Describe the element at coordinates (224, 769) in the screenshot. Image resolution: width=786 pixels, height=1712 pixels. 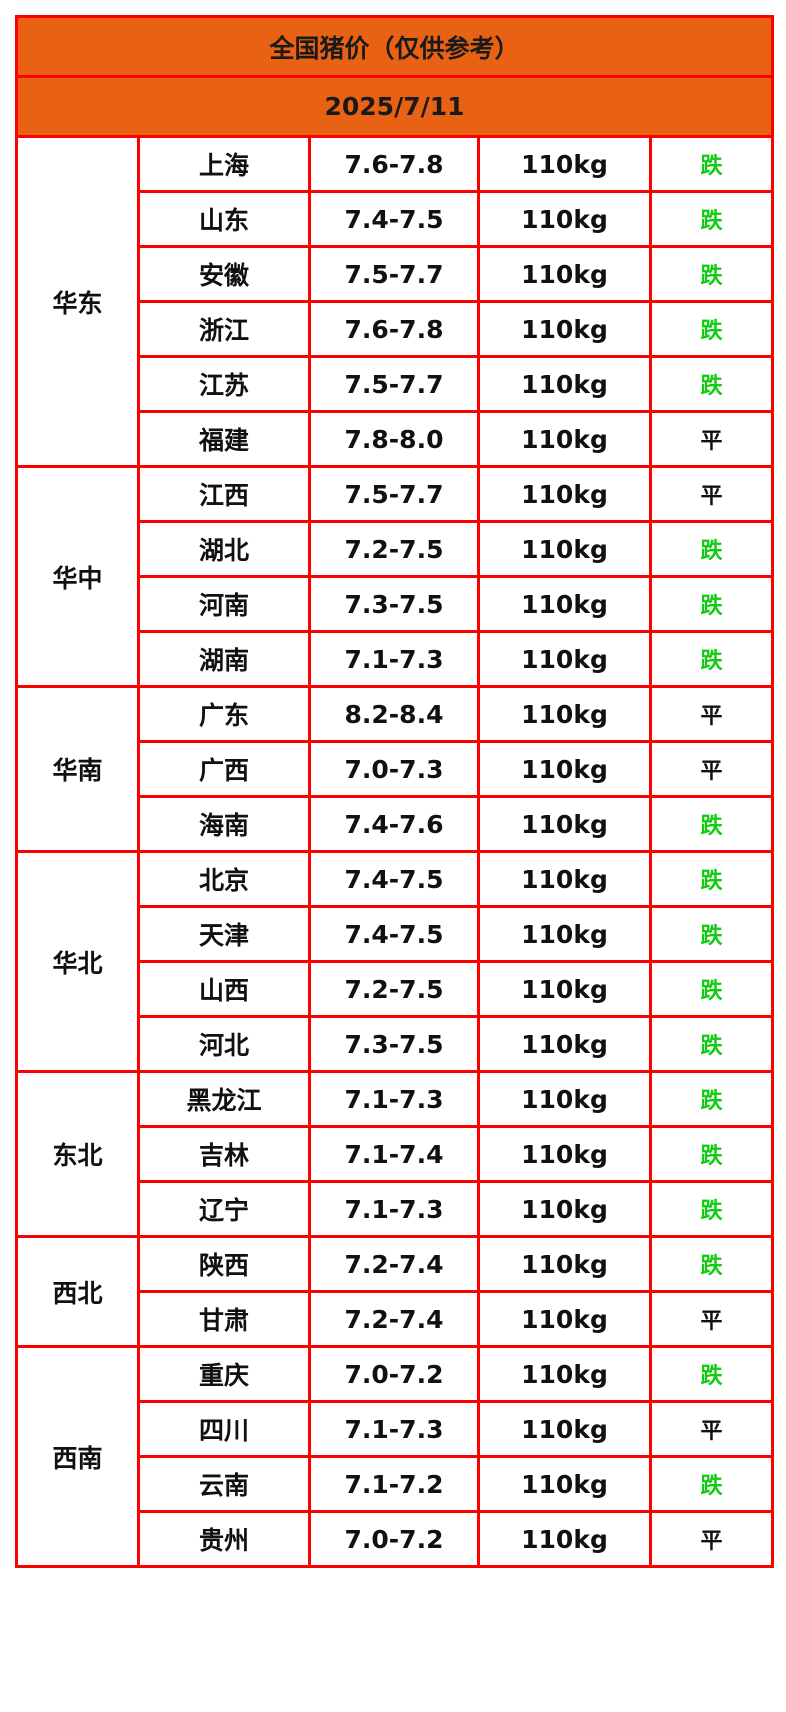
I see `province-cell: 广西` at that location.